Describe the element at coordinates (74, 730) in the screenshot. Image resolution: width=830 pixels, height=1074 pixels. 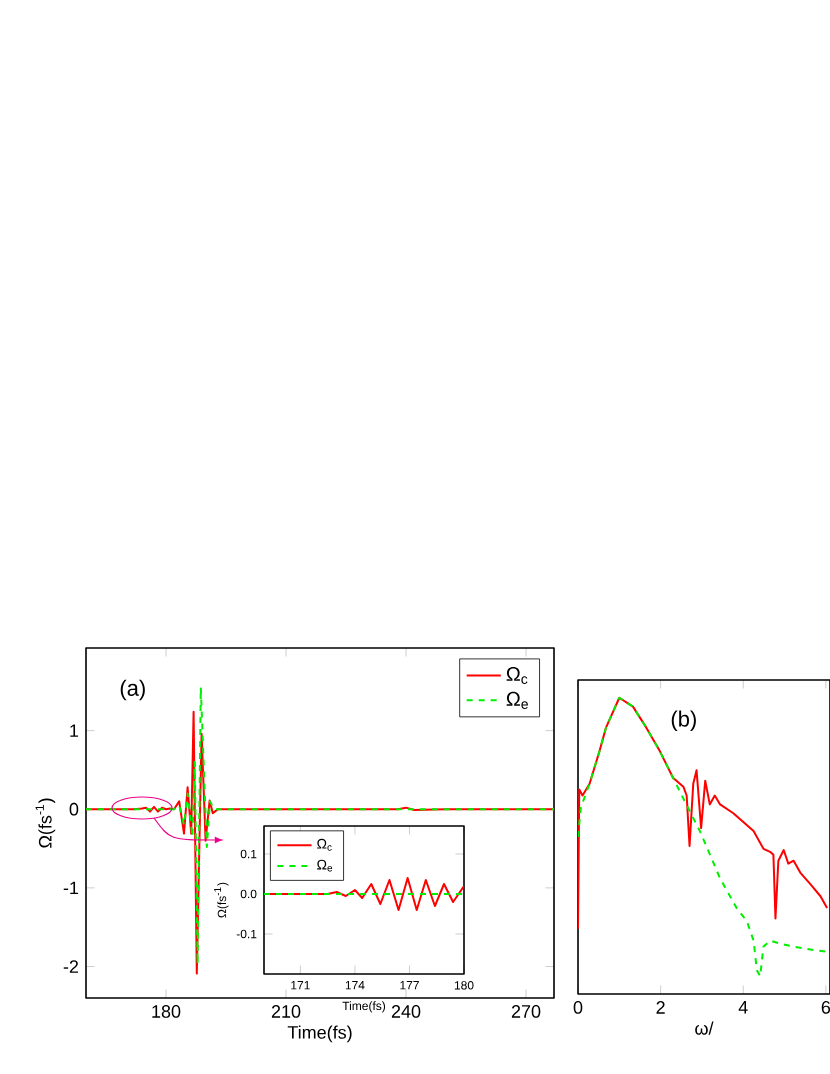
I see `y-tick-label: 1` at that location.